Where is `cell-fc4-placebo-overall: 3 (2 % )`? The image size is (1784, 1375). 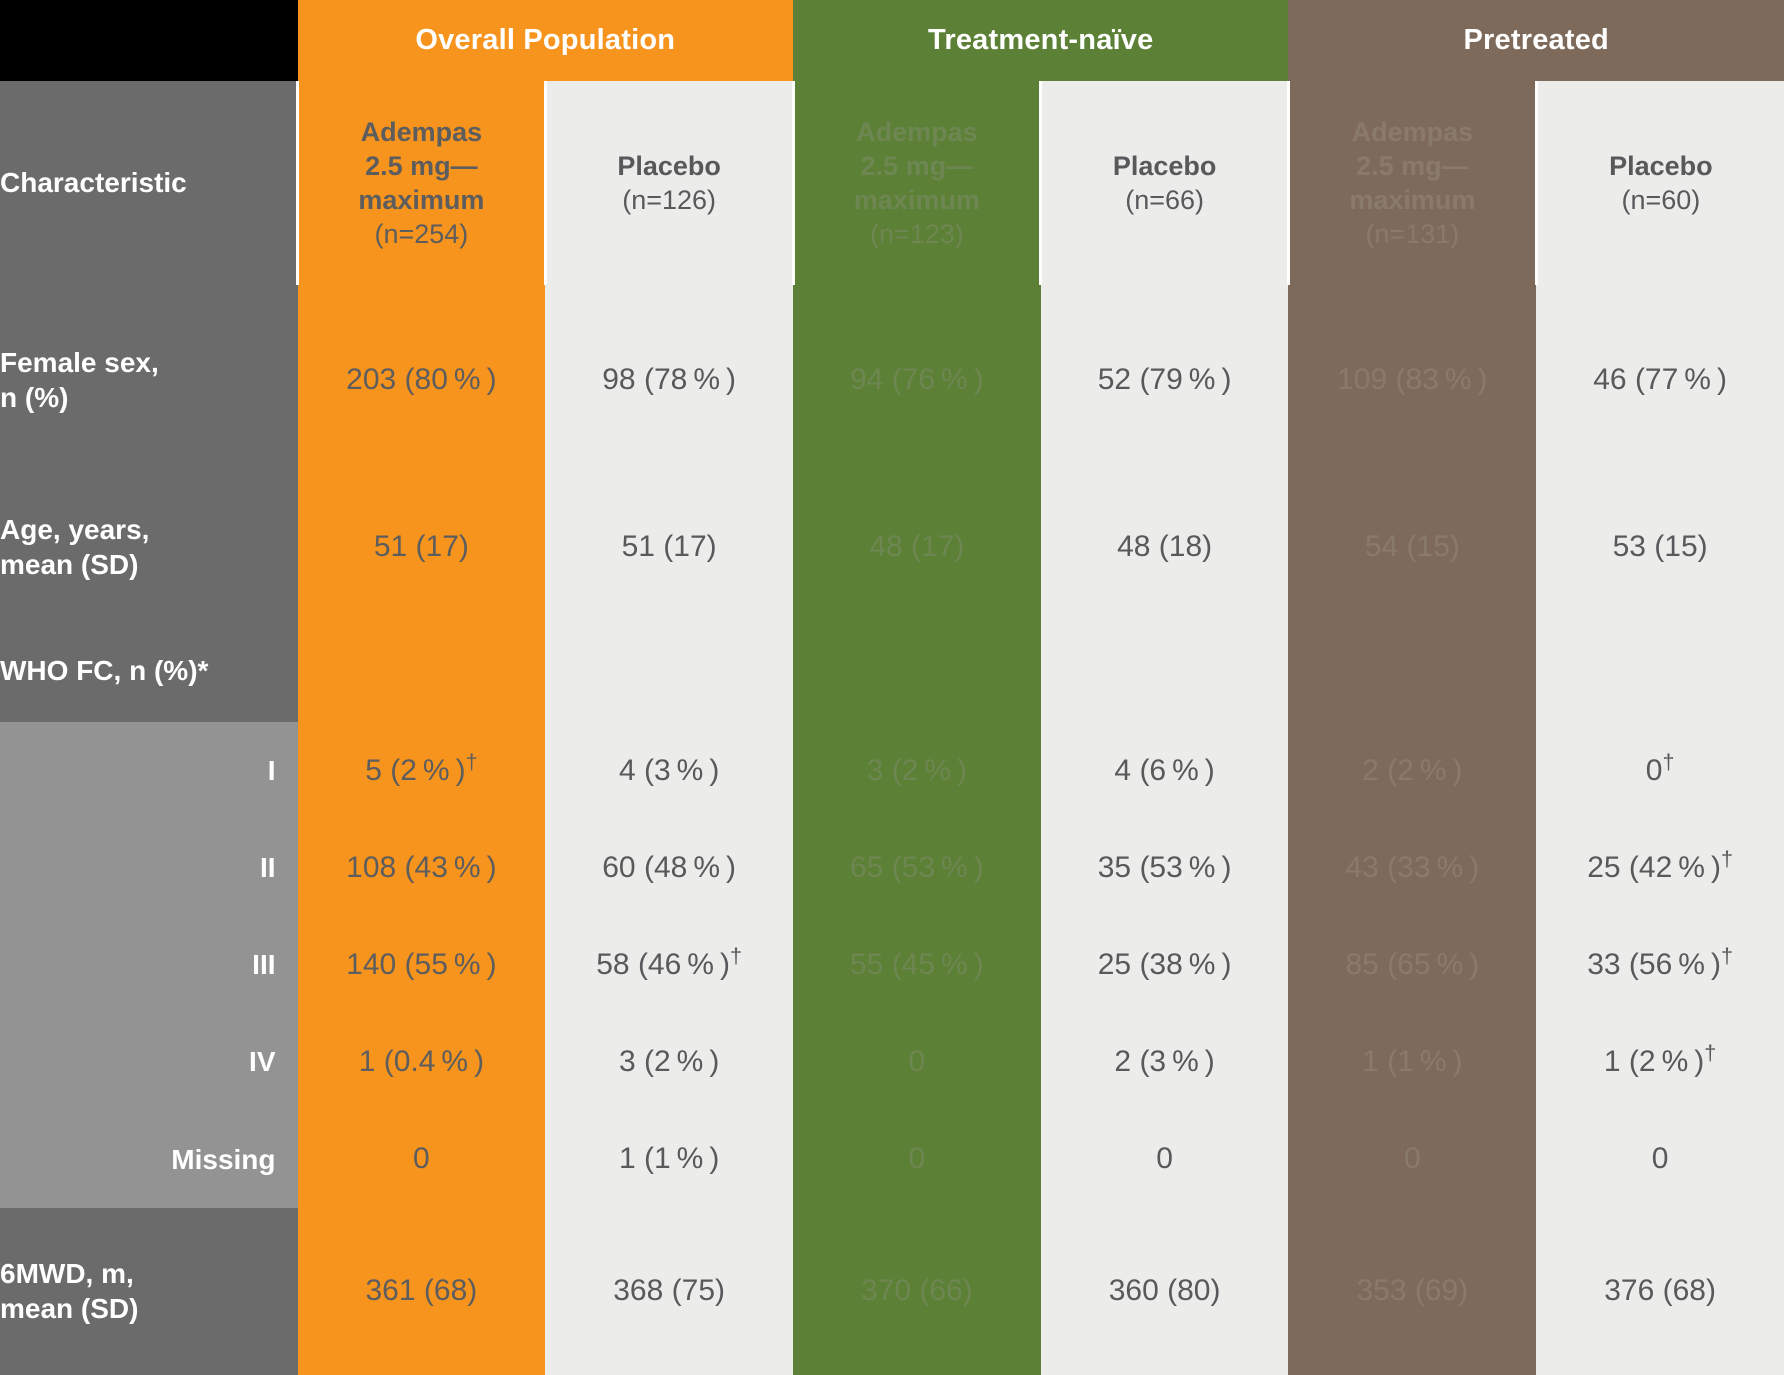 cell-fc4-placebo-overall: 3 (2 % ) is located at coordinates (669, 1062).